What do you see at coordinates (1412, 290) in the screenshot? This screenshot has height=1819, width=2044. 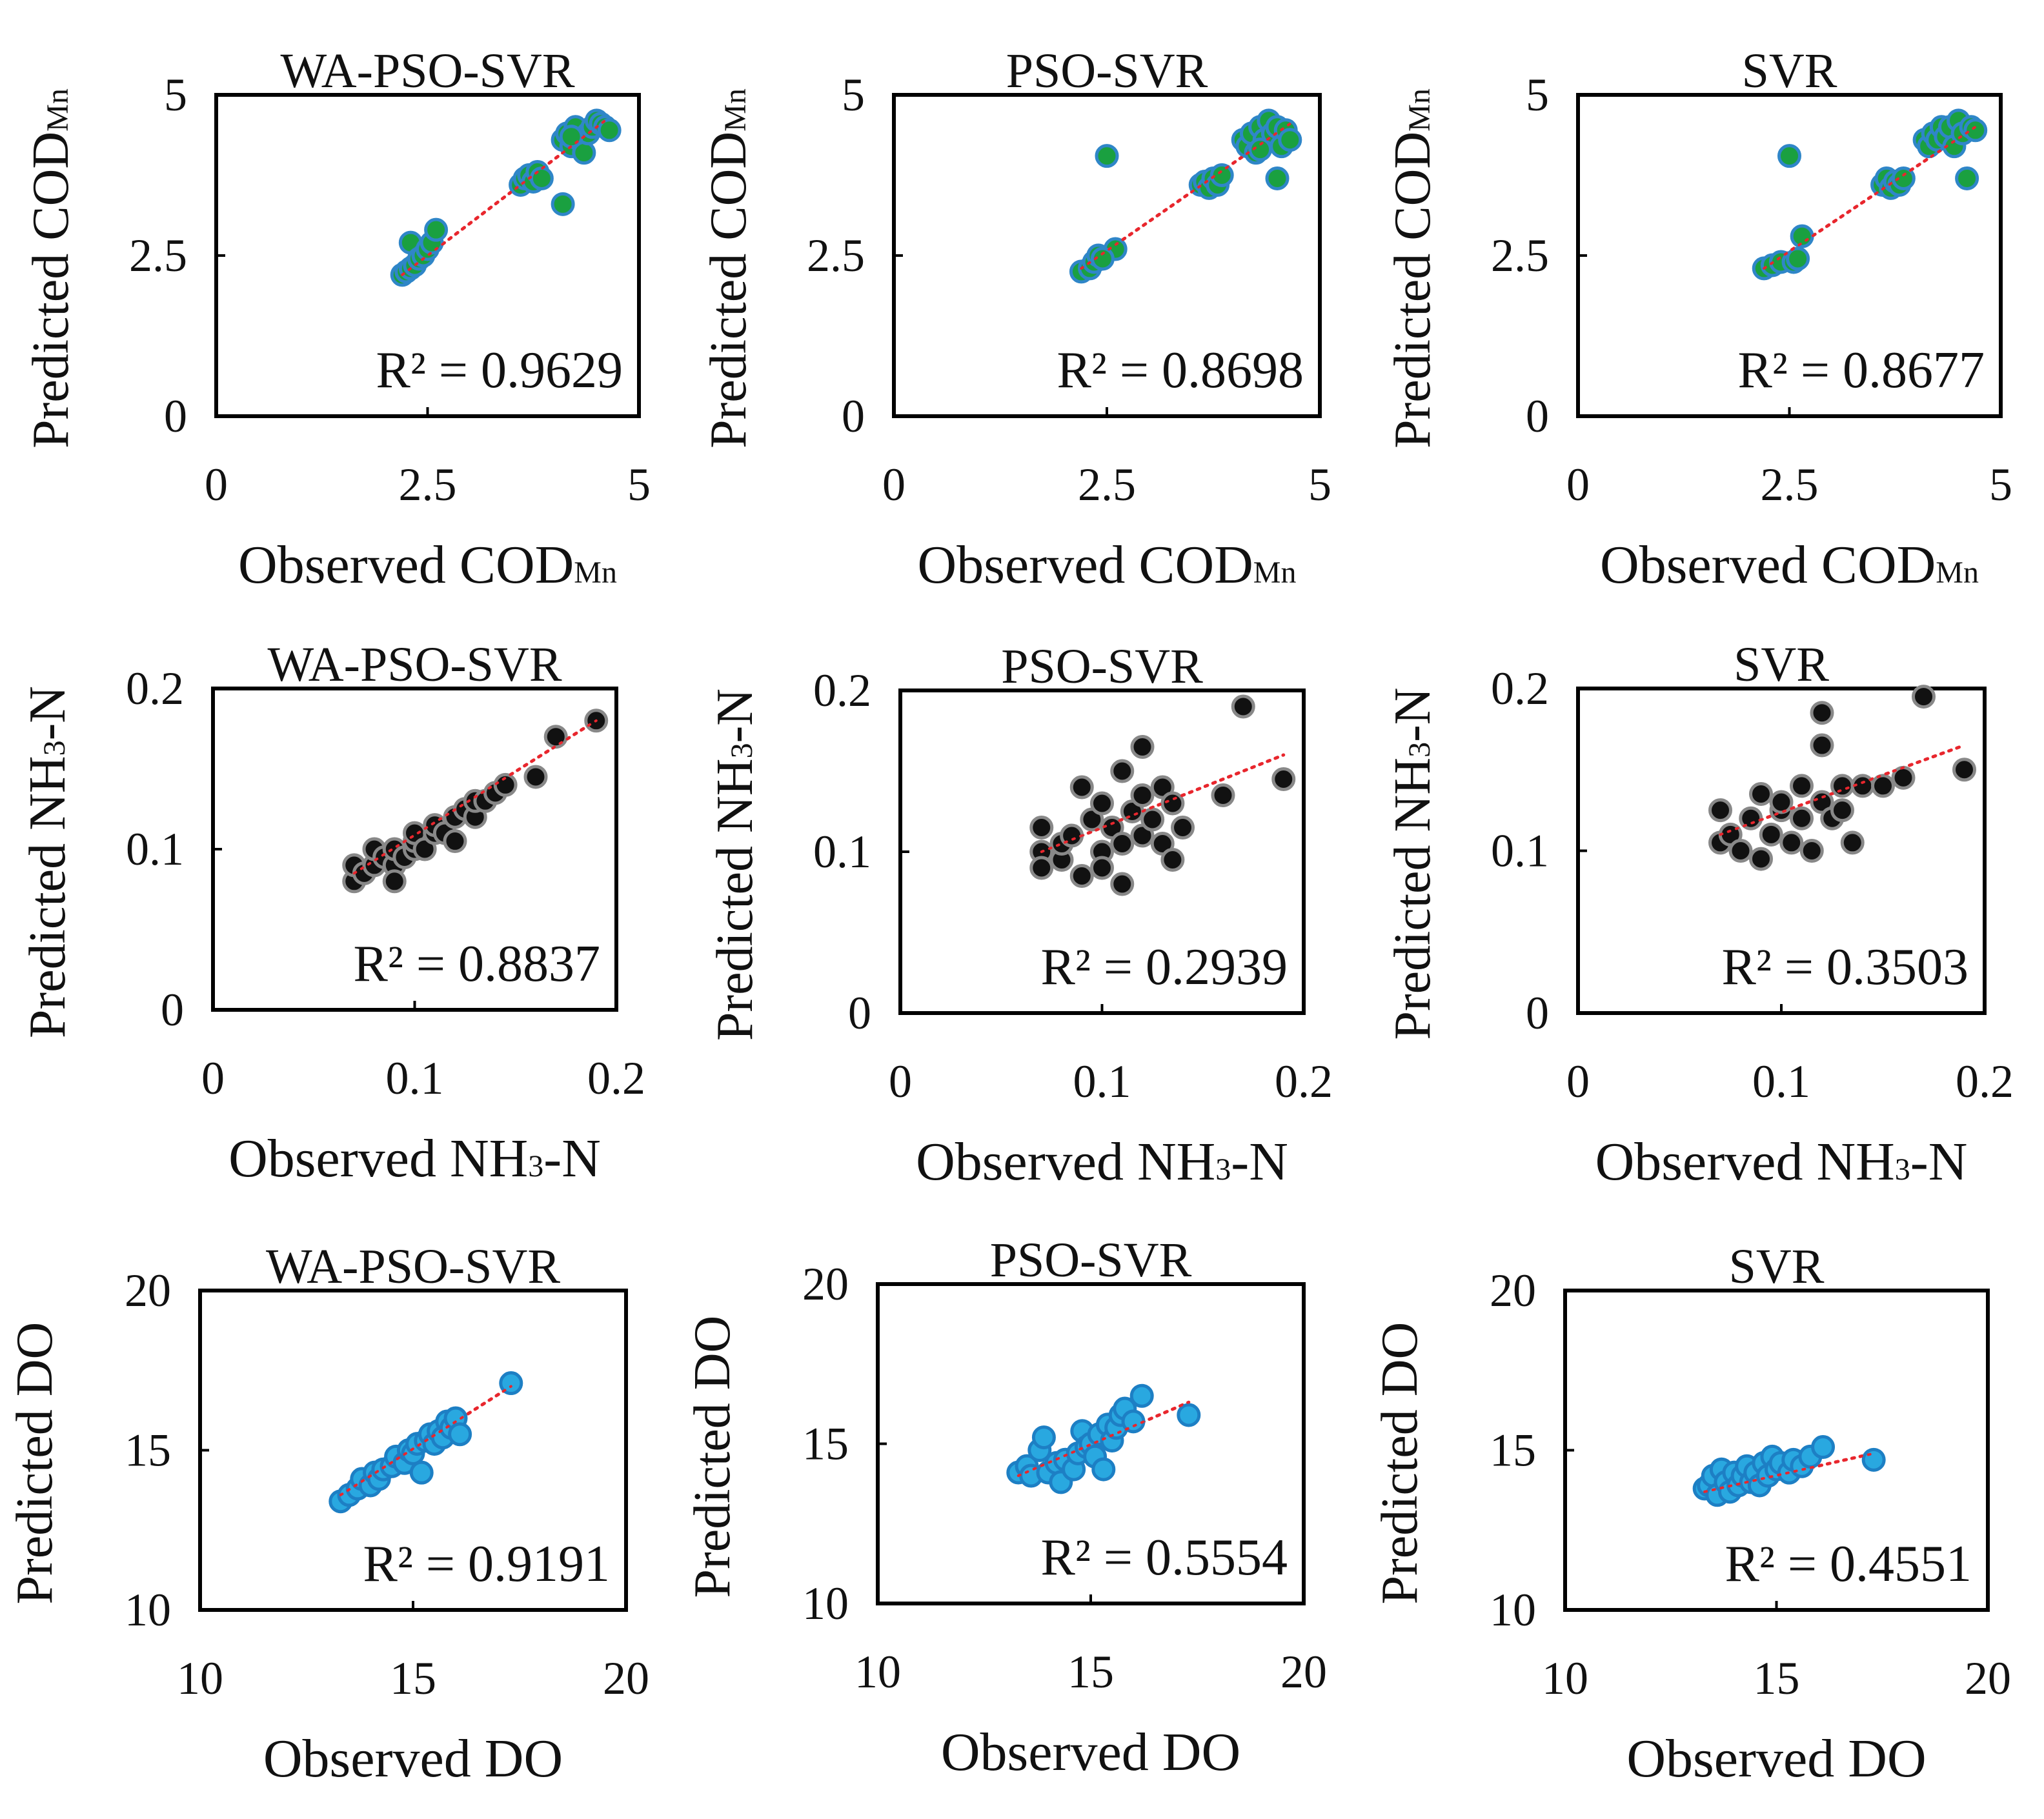 I see `y-axis-label-main: Predicted COD` at bounding box center [1412, 290].